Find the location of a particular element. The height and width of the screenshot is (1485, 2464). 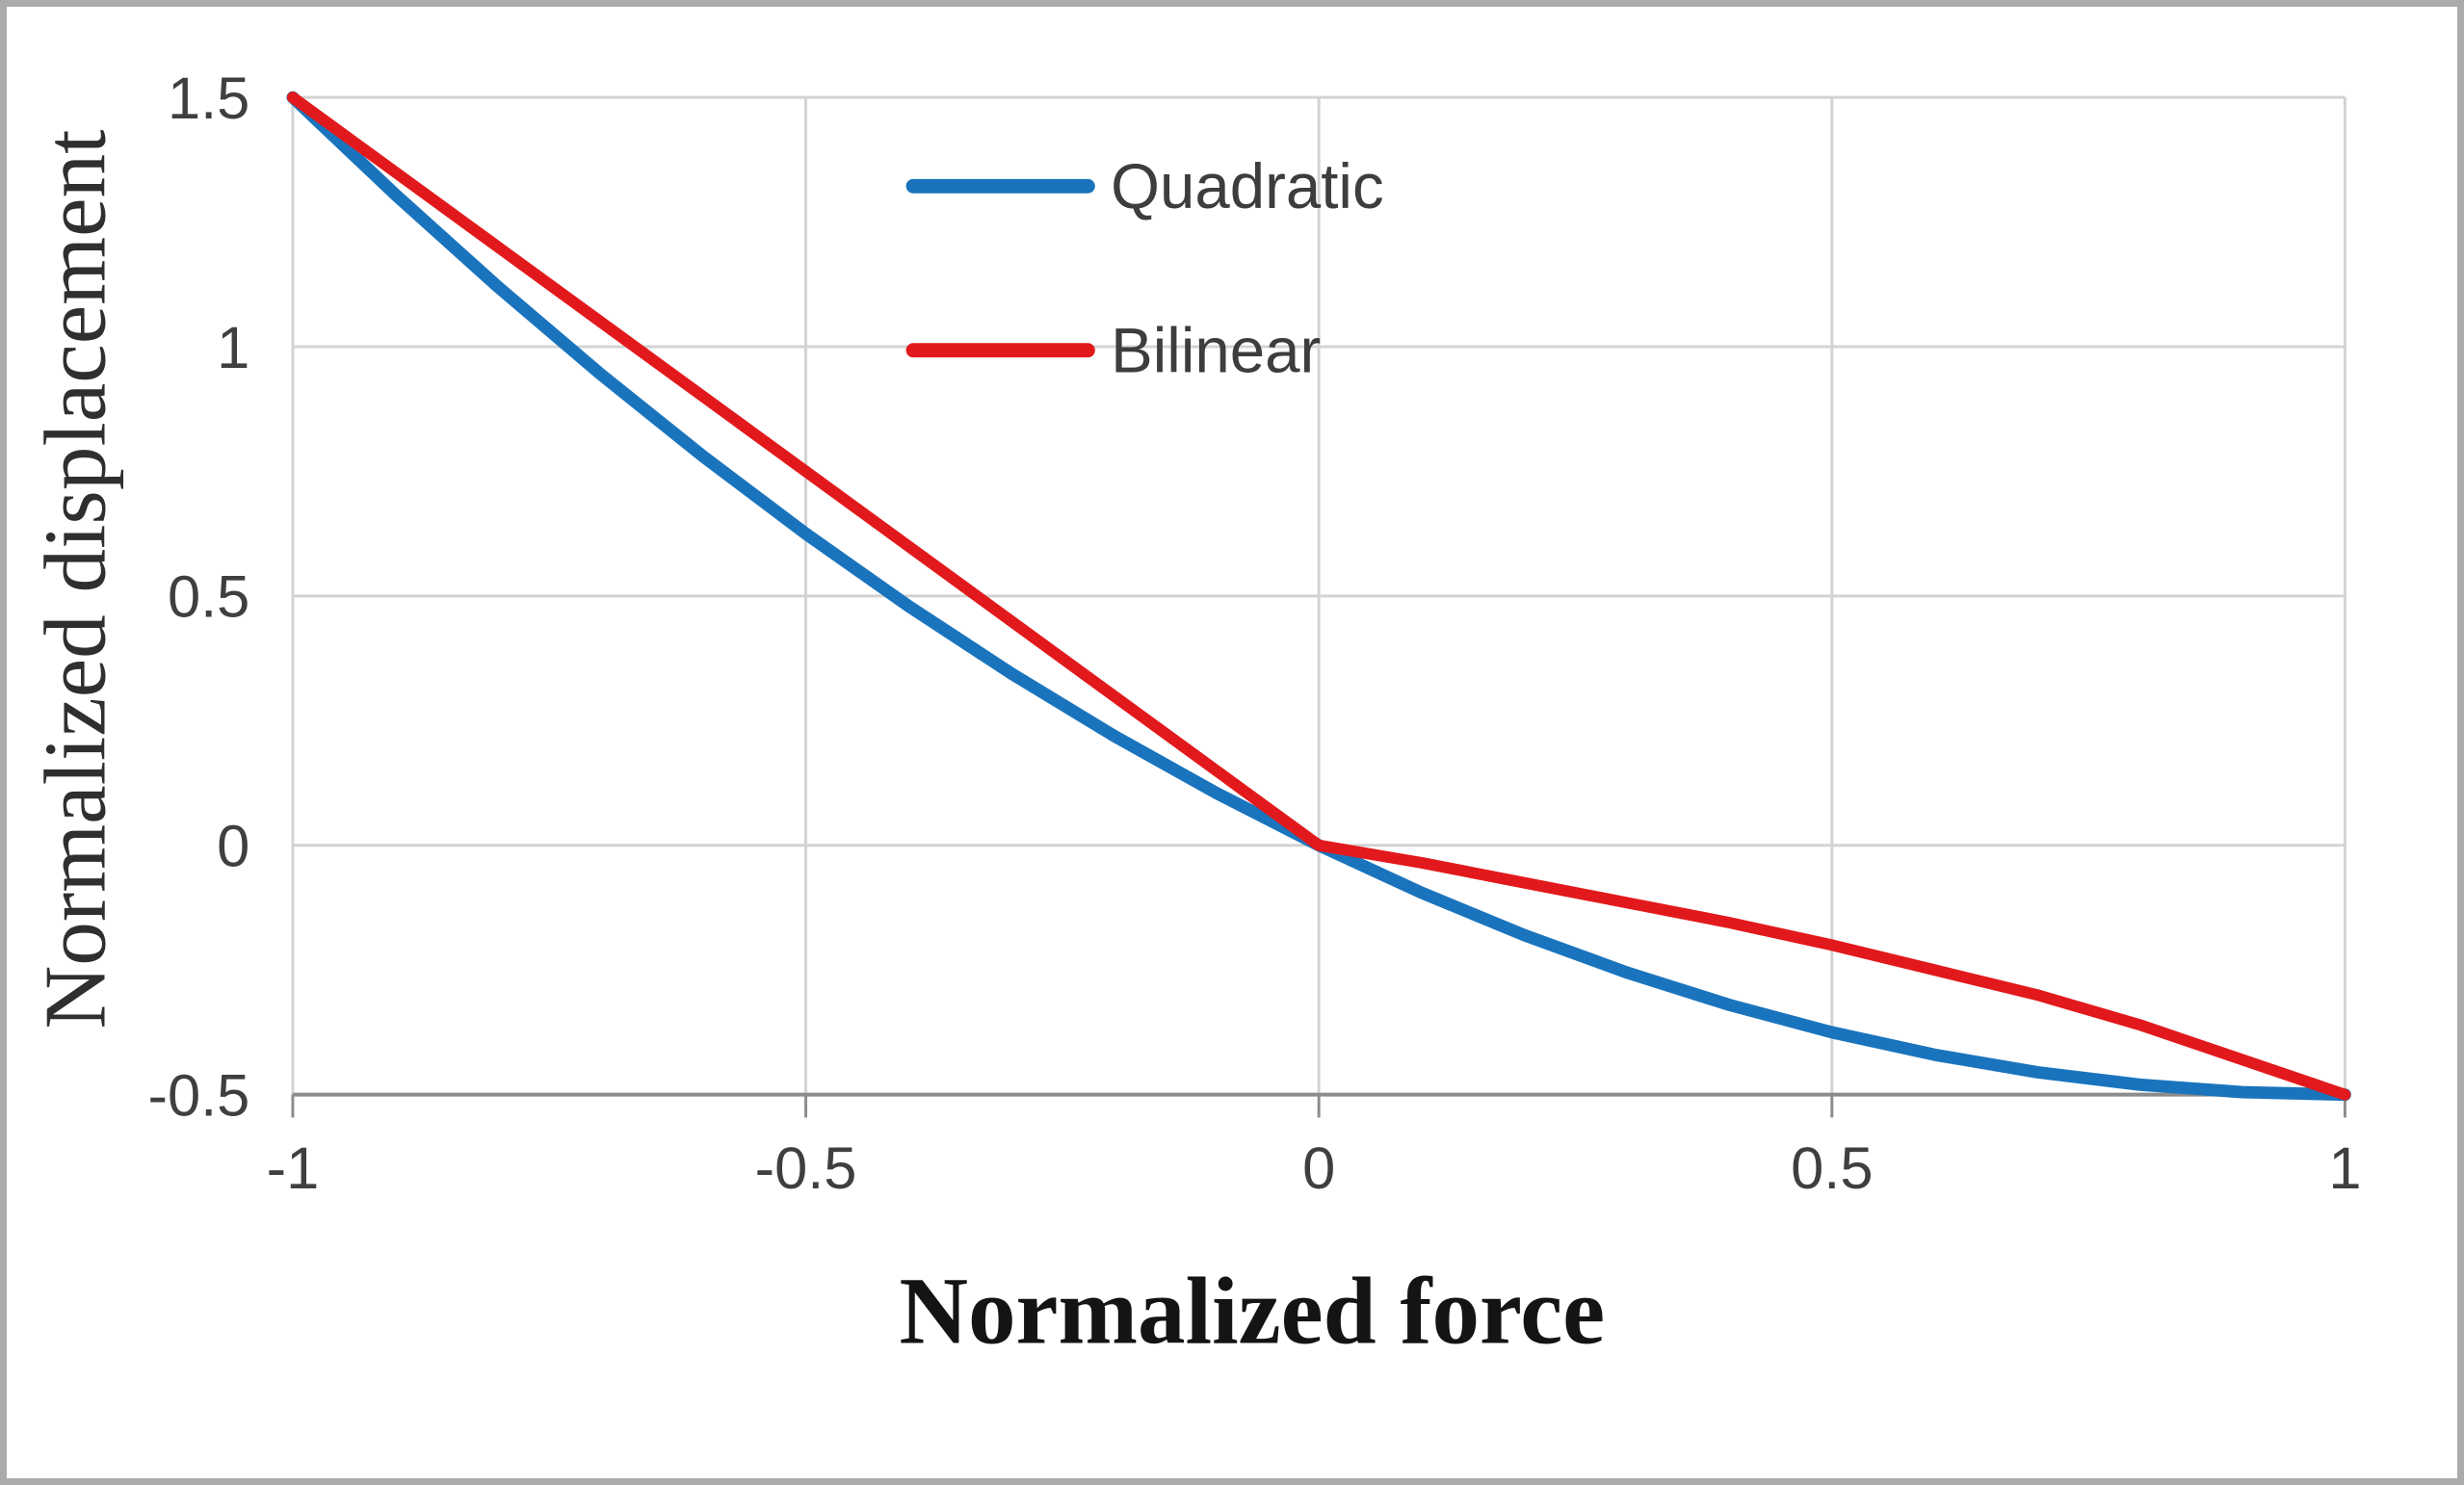

legend: Quadratic Bilinear is located at coordinates (1144, 268).